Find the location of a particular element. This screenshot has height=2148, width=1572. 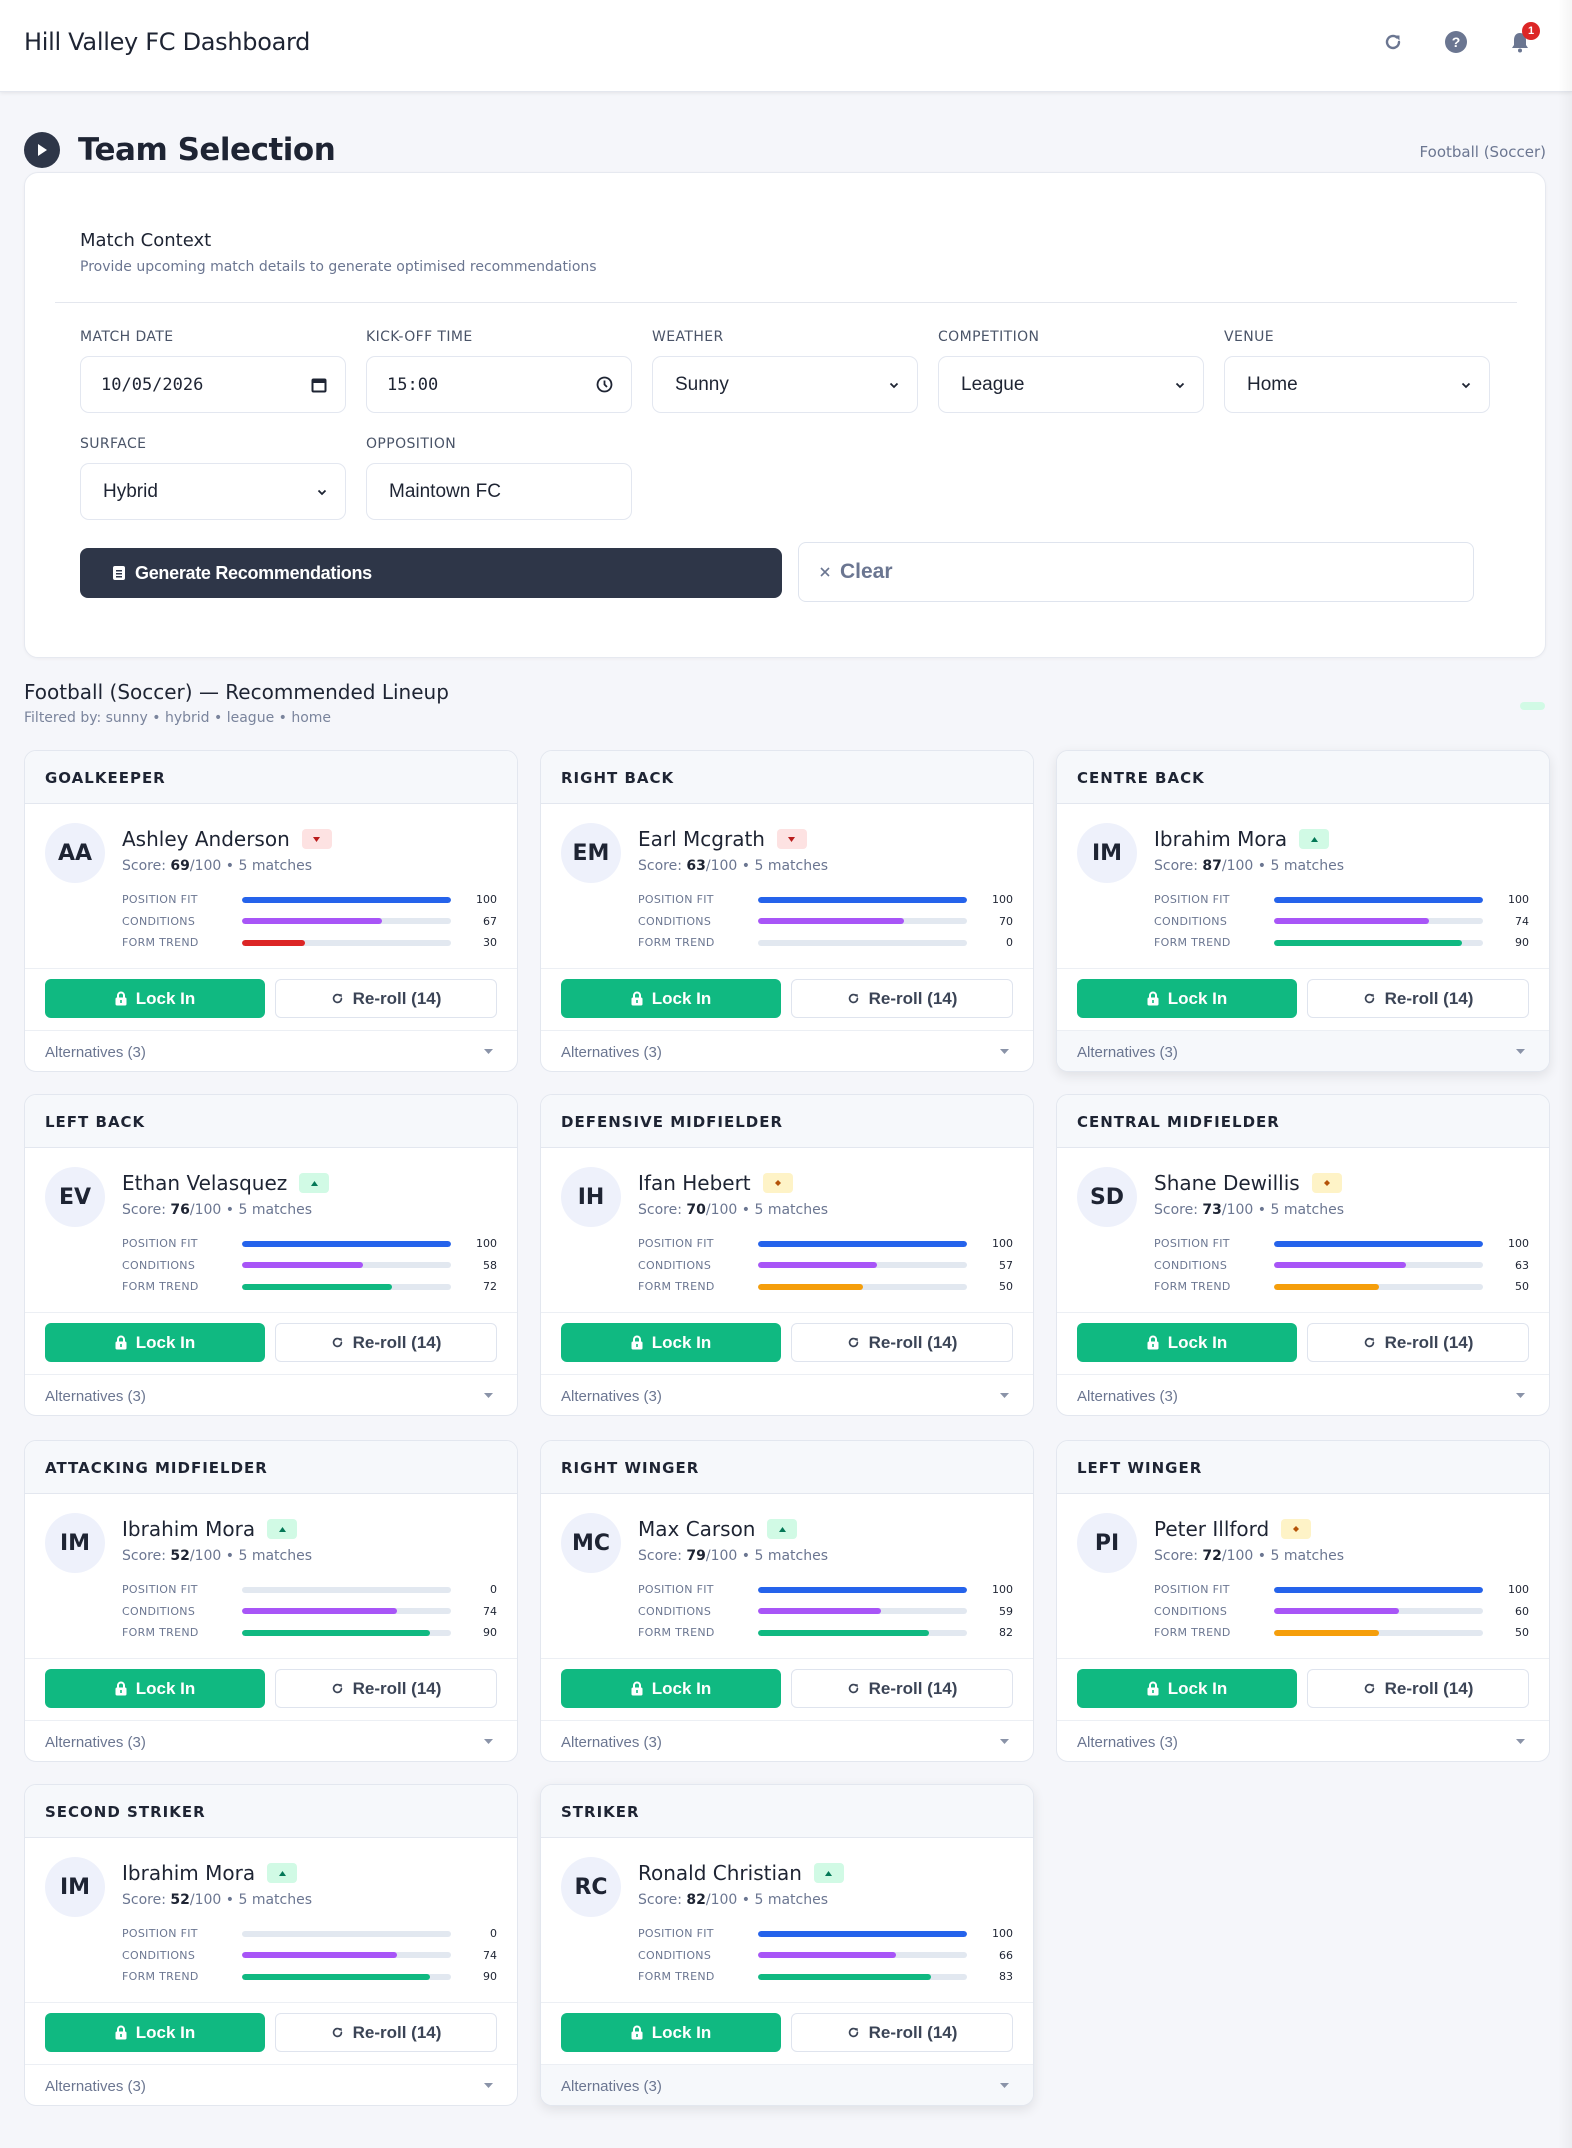

clock-icon is located at coordinates (604, 384).